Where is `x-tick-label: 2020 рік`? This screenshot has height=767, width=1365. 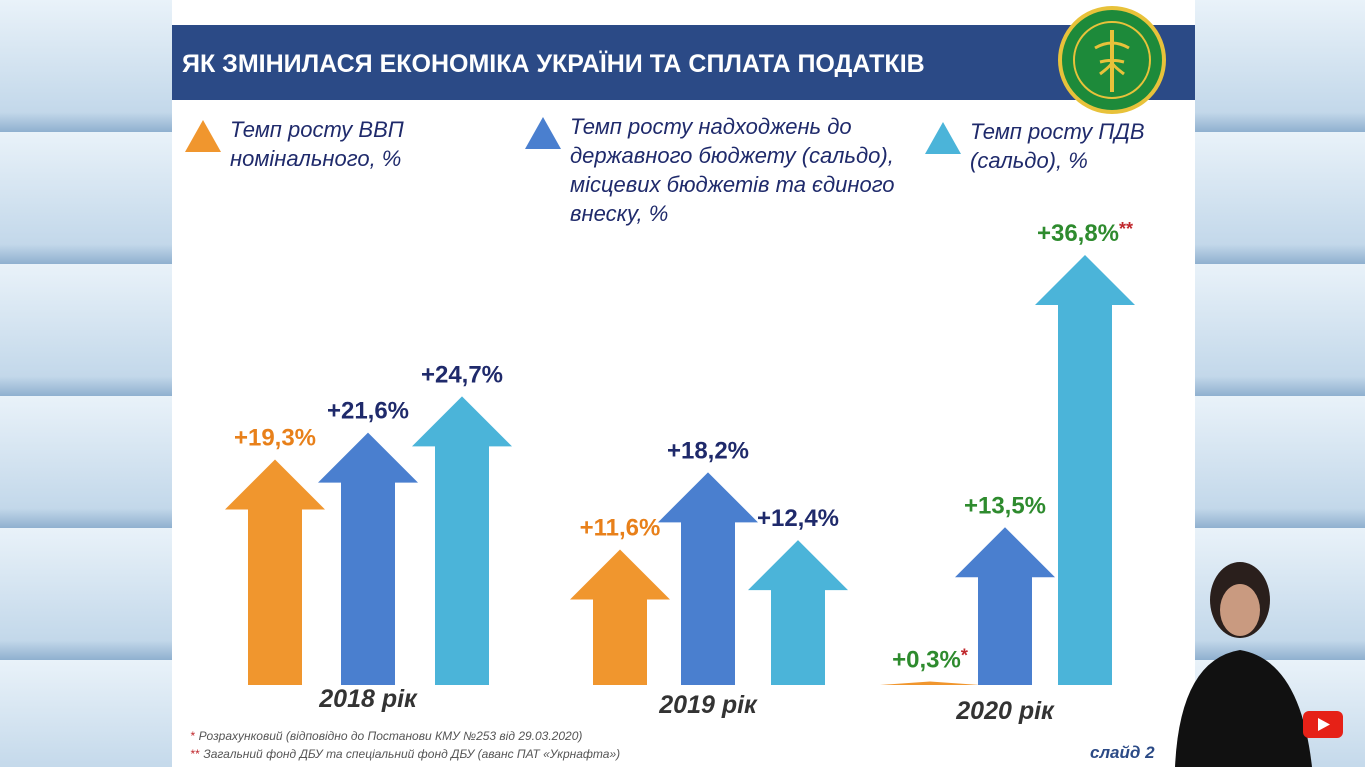
x-tick-label: 2020 рік is located at coordinates (1005, 711).